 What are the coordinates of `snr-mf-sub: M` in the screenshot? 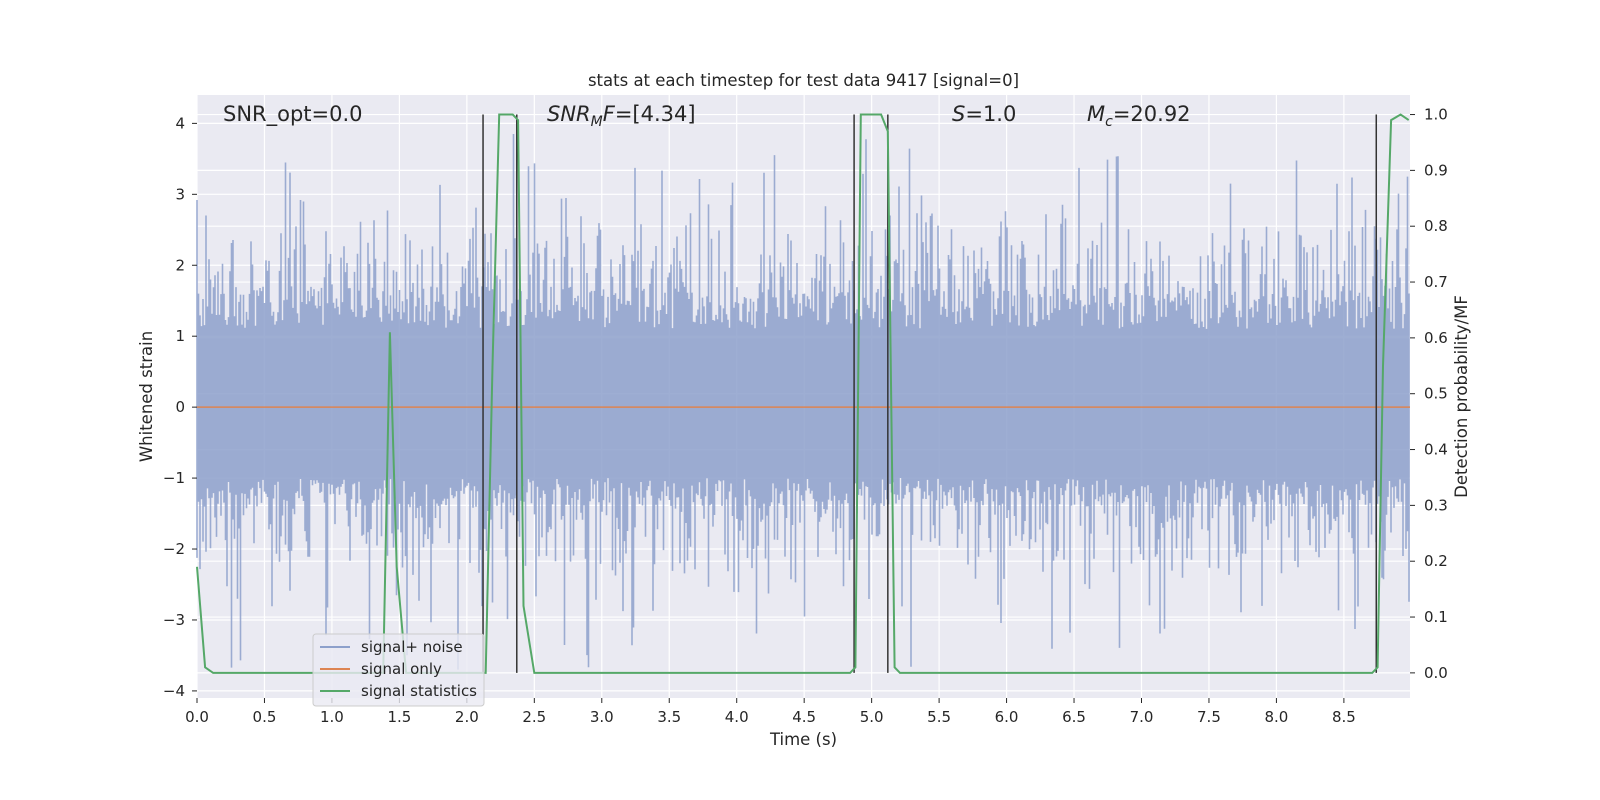 It's located at (597, 122).